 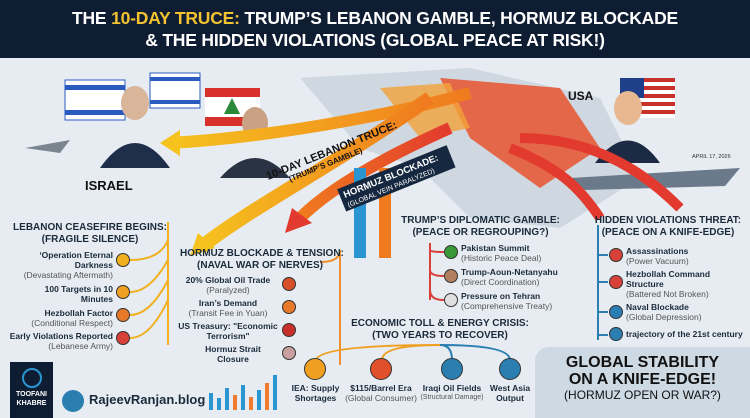 What do you see at coordinates (47, 146) in the screenshot?
I see `jet-icon` at bounding box center [47, 146].